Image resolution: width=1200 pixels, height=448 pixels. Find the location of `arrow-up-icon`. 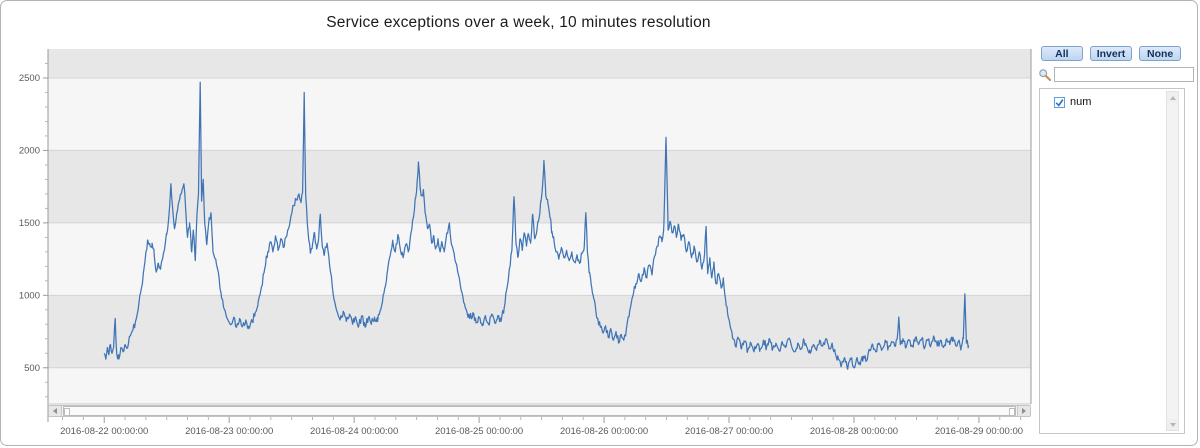

arrow-up-icon is located at coordinates (1172, 97).